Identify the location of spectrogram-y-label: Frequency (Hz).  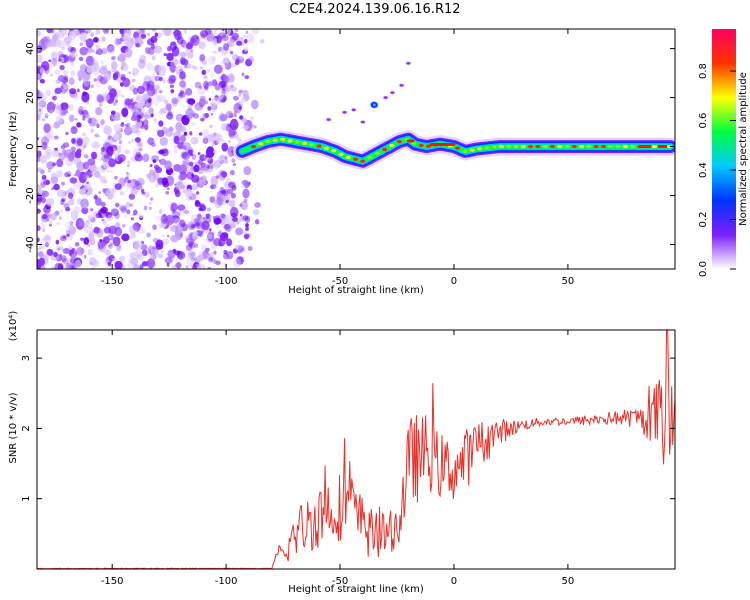
(13, 149).